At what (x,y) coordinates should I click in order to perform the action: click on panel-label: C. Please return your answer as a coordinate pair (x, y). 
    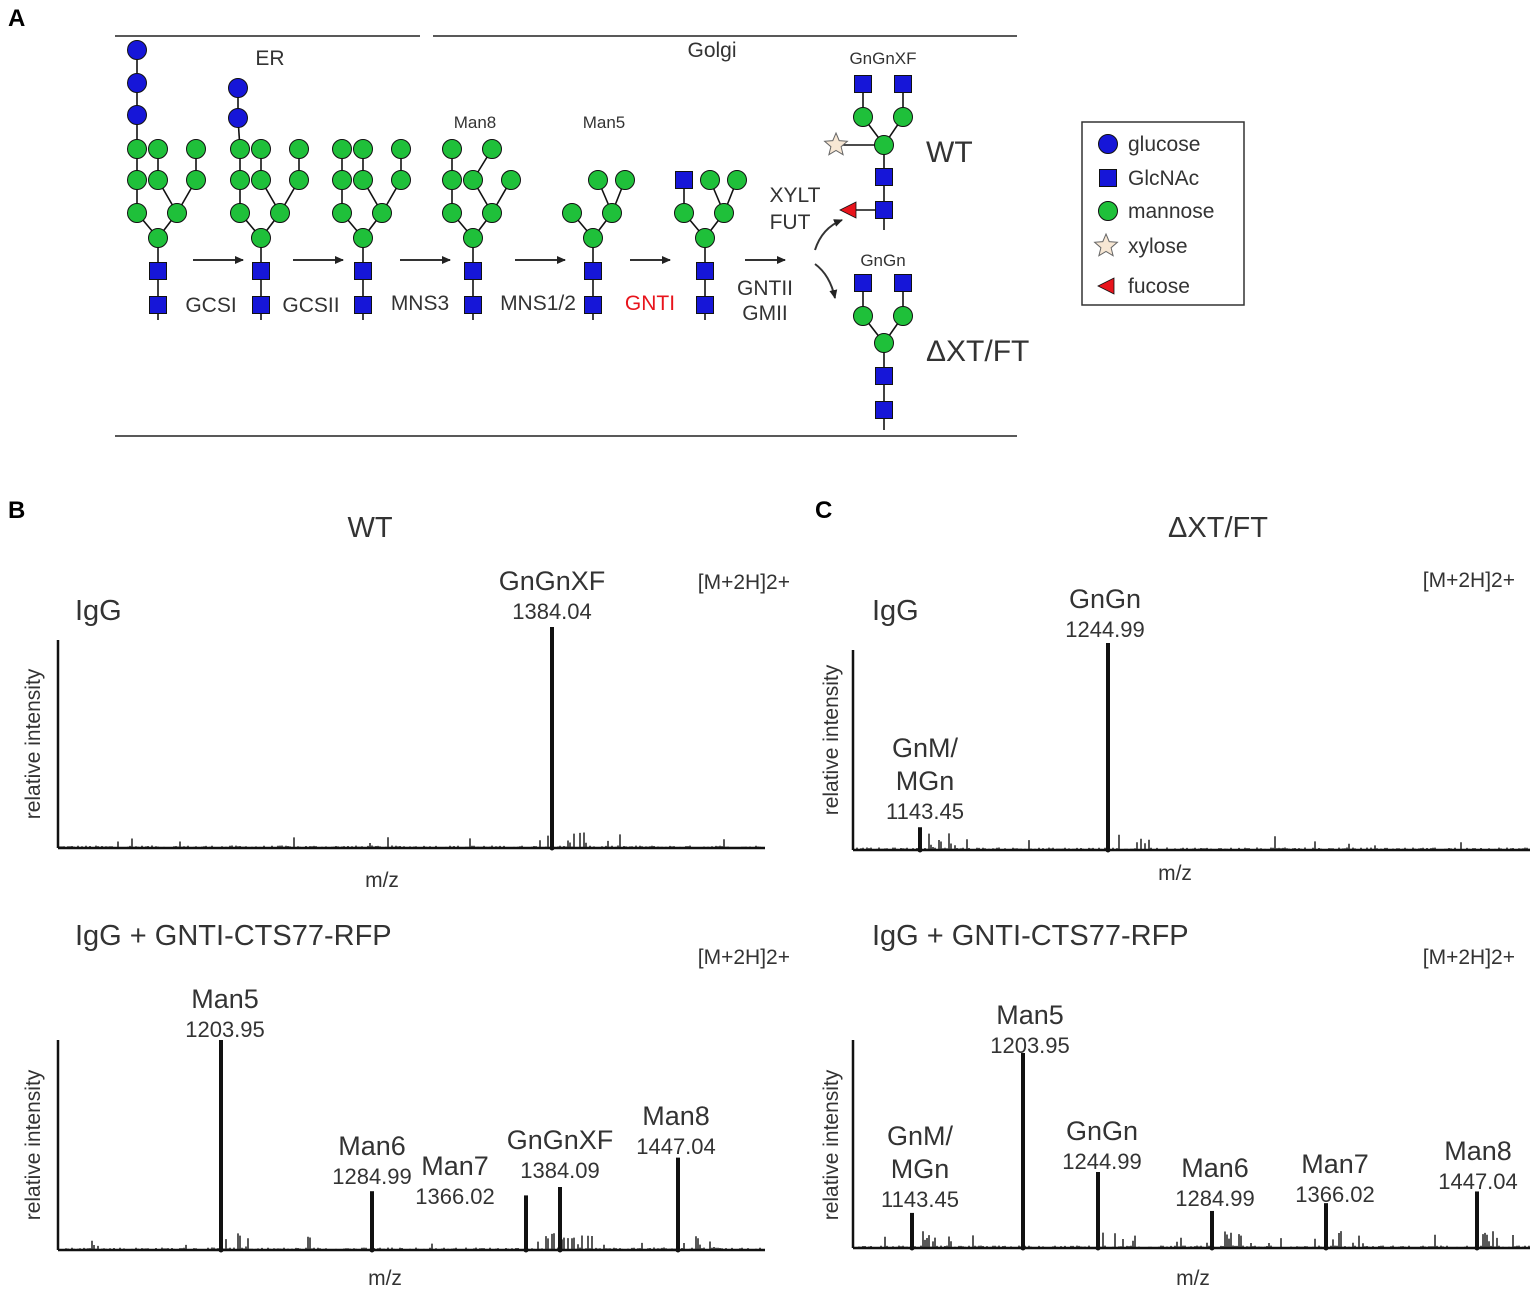
    Looking at the image, I should click on (823, 510).